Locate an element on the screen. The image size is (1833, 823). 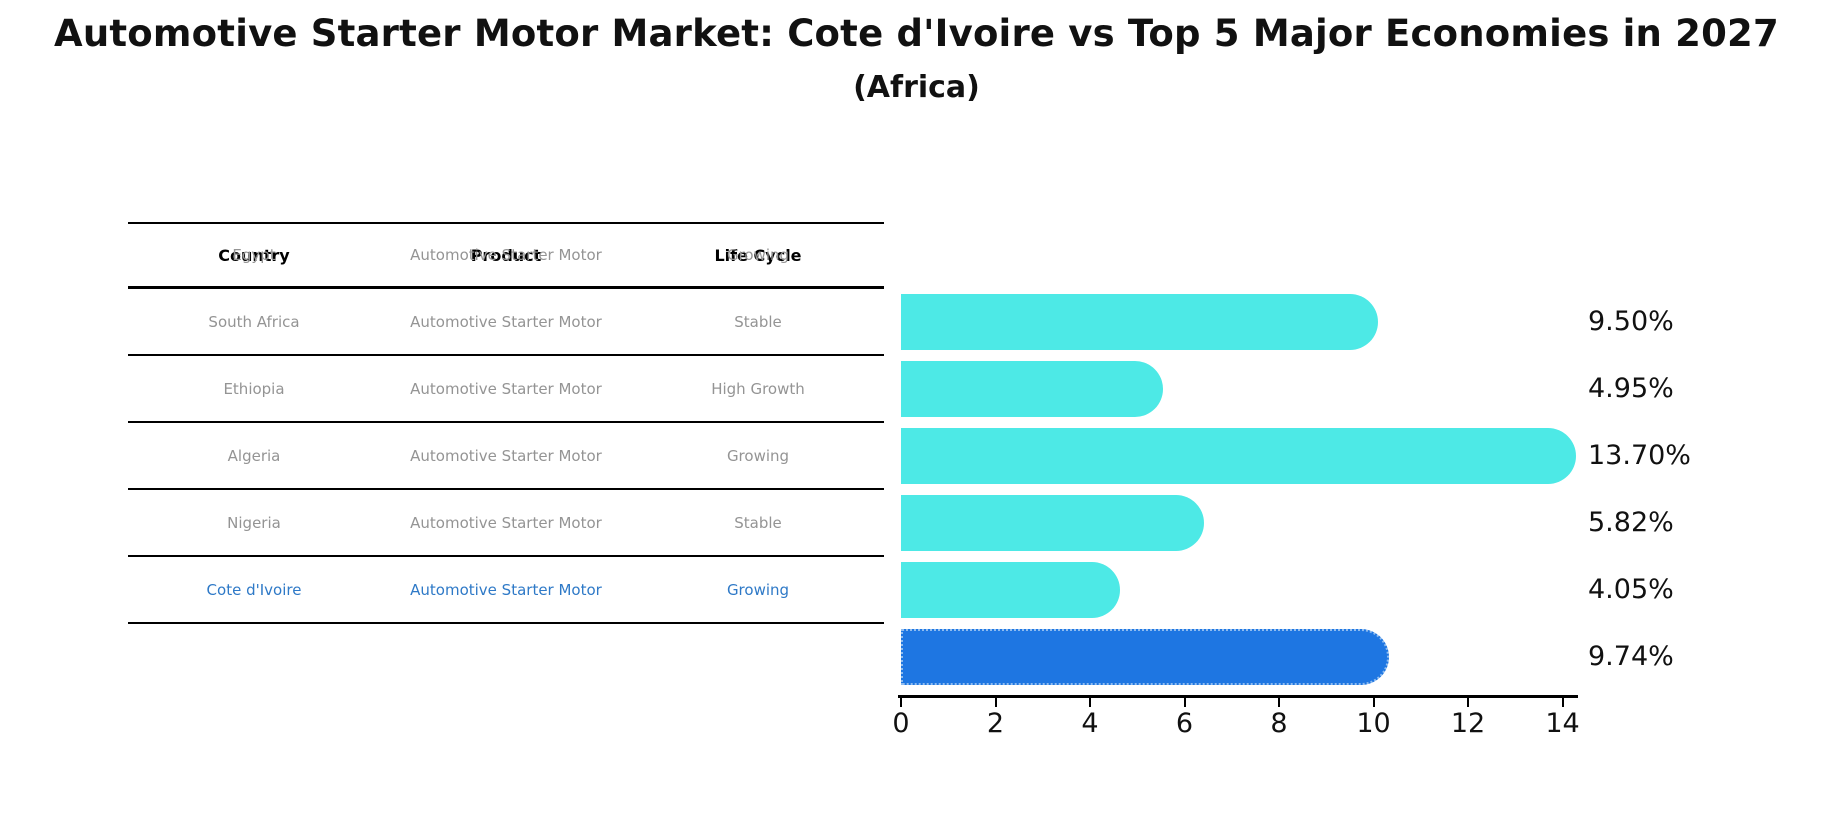
bar-value-label: 9.50% is located at coordinates (1631, 321).